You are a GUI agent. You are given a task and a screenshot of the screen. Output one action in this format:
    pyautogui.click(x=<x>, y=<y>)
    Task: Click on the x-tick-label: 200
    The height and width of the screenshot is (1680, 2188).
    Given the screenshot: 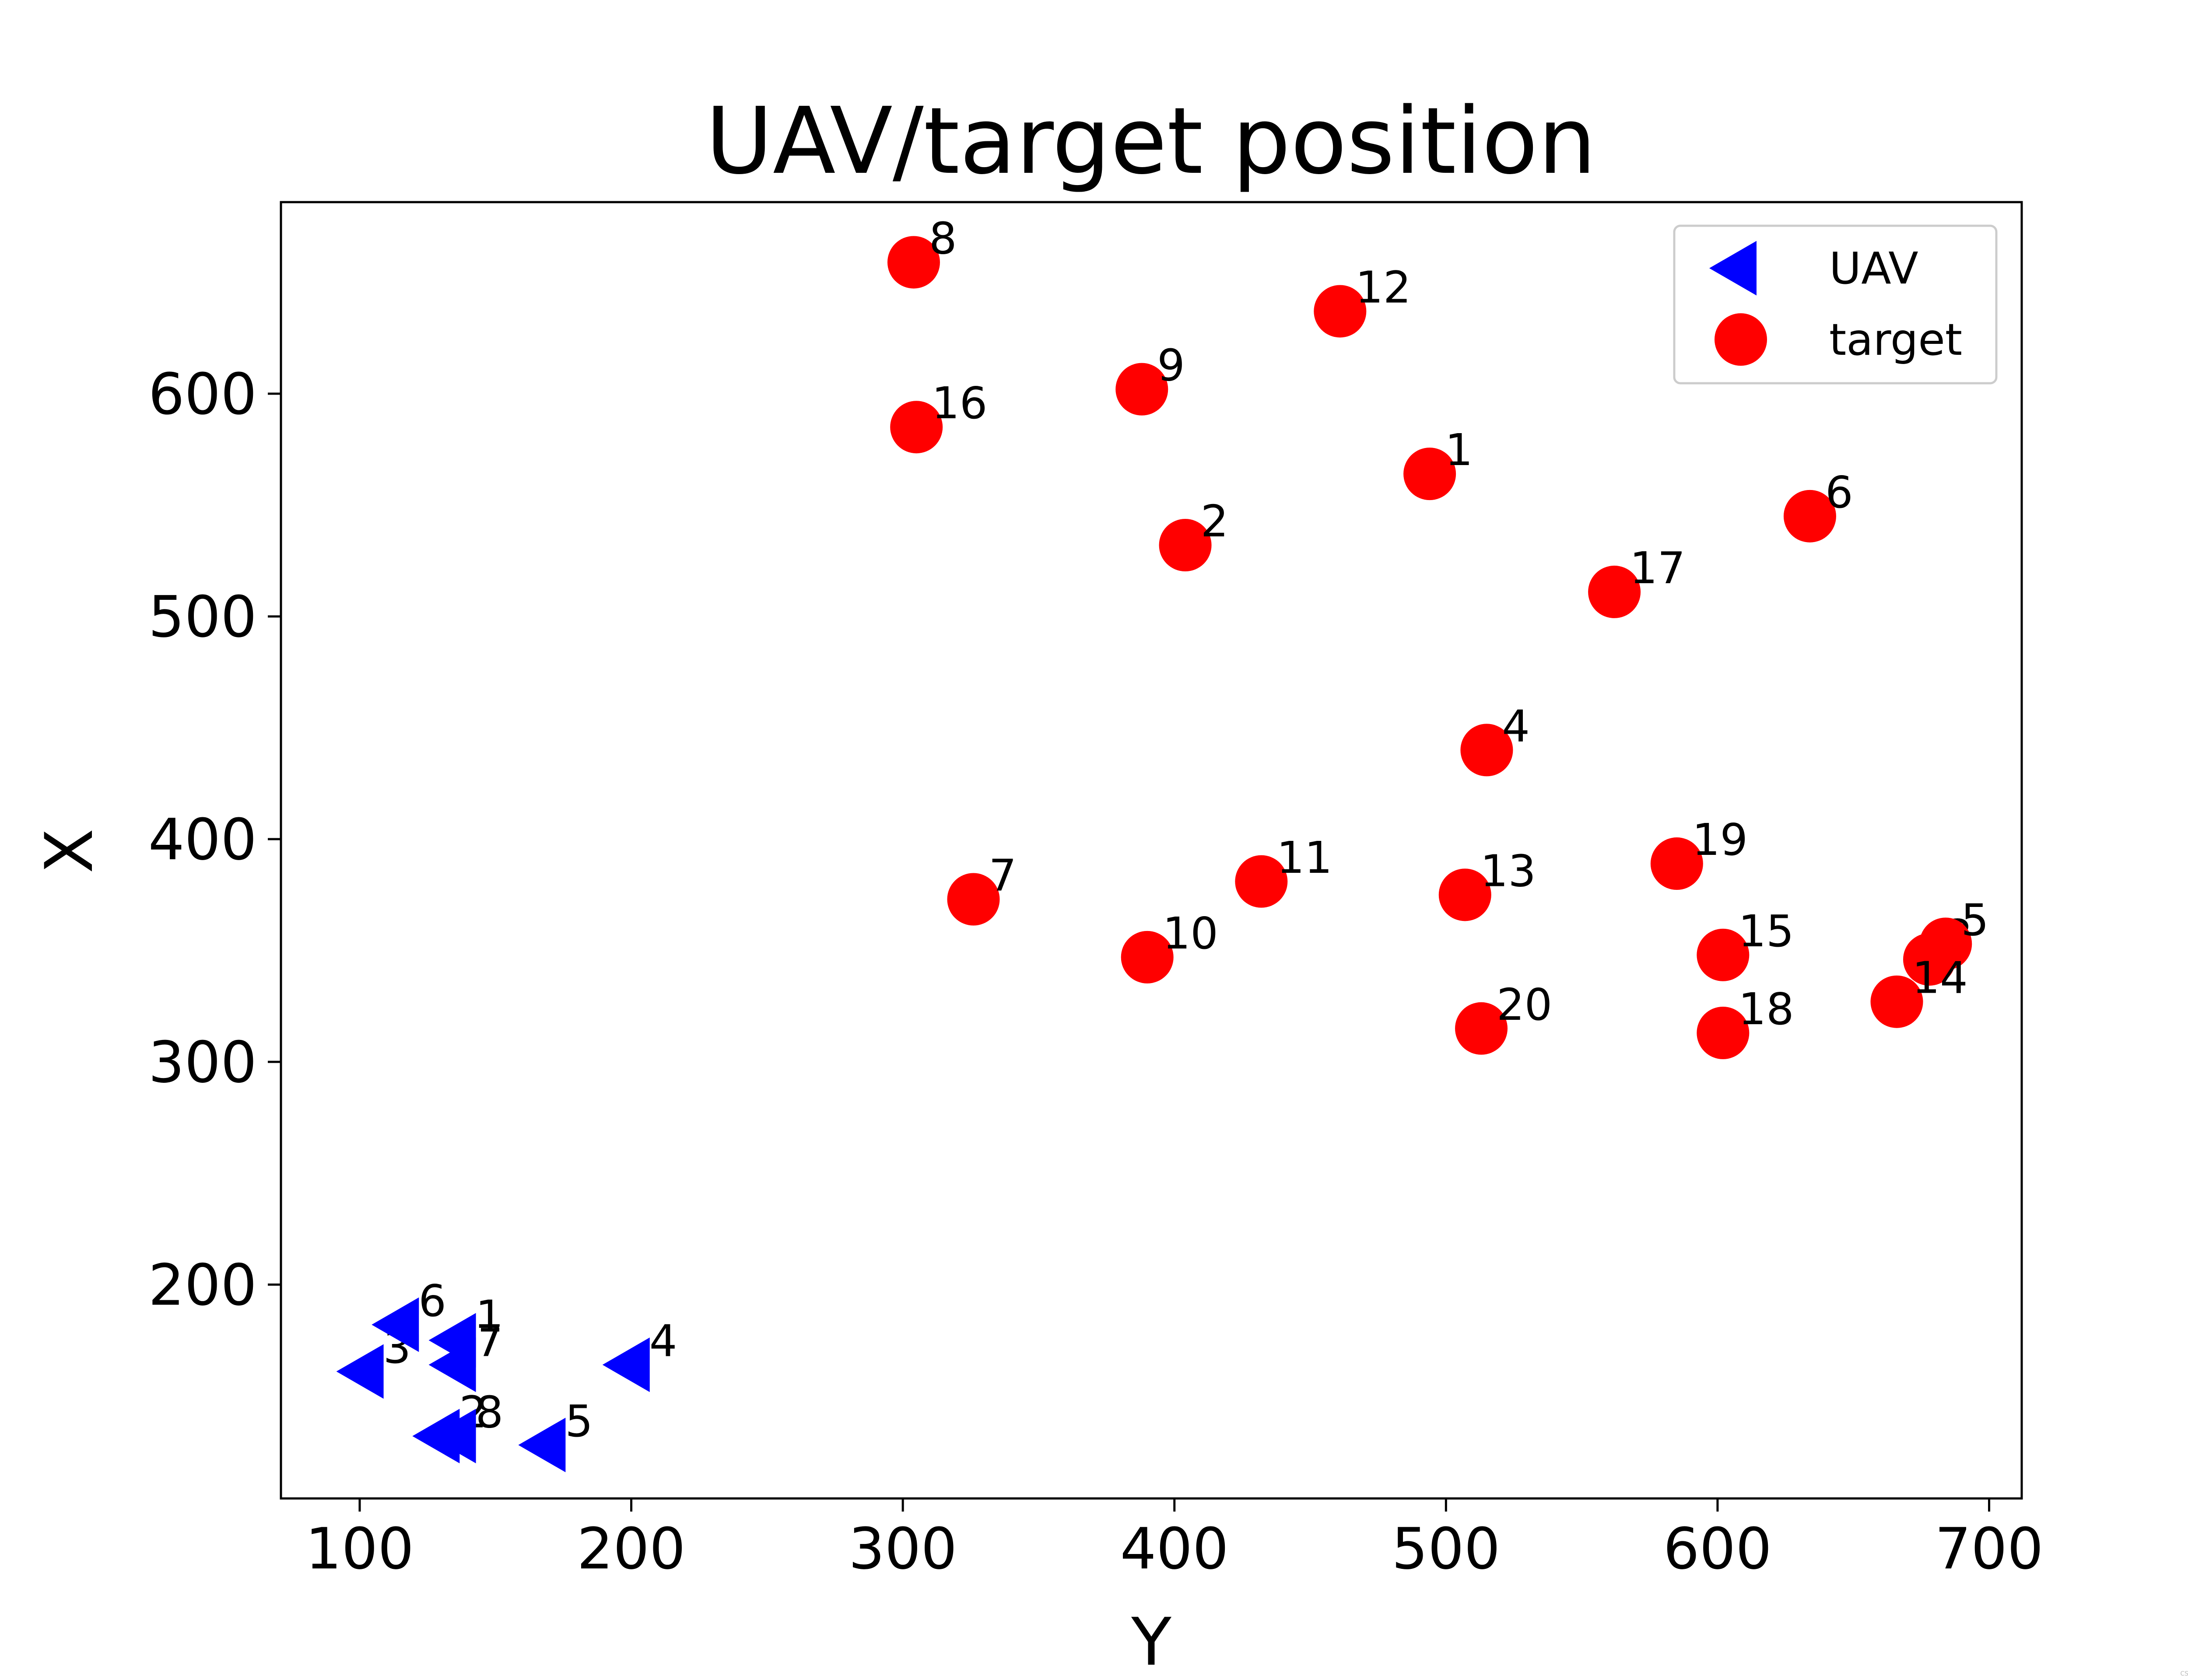 What is the action you would take?
    pyautogui.click(x=631, y=1549)
    